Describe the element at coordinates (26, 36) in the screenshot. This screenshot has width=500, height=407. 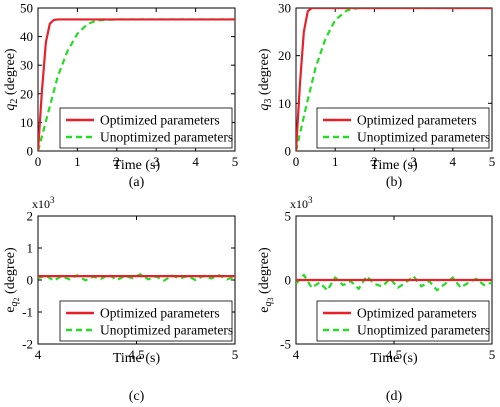
I see `y-tick-label: 40` at that location.